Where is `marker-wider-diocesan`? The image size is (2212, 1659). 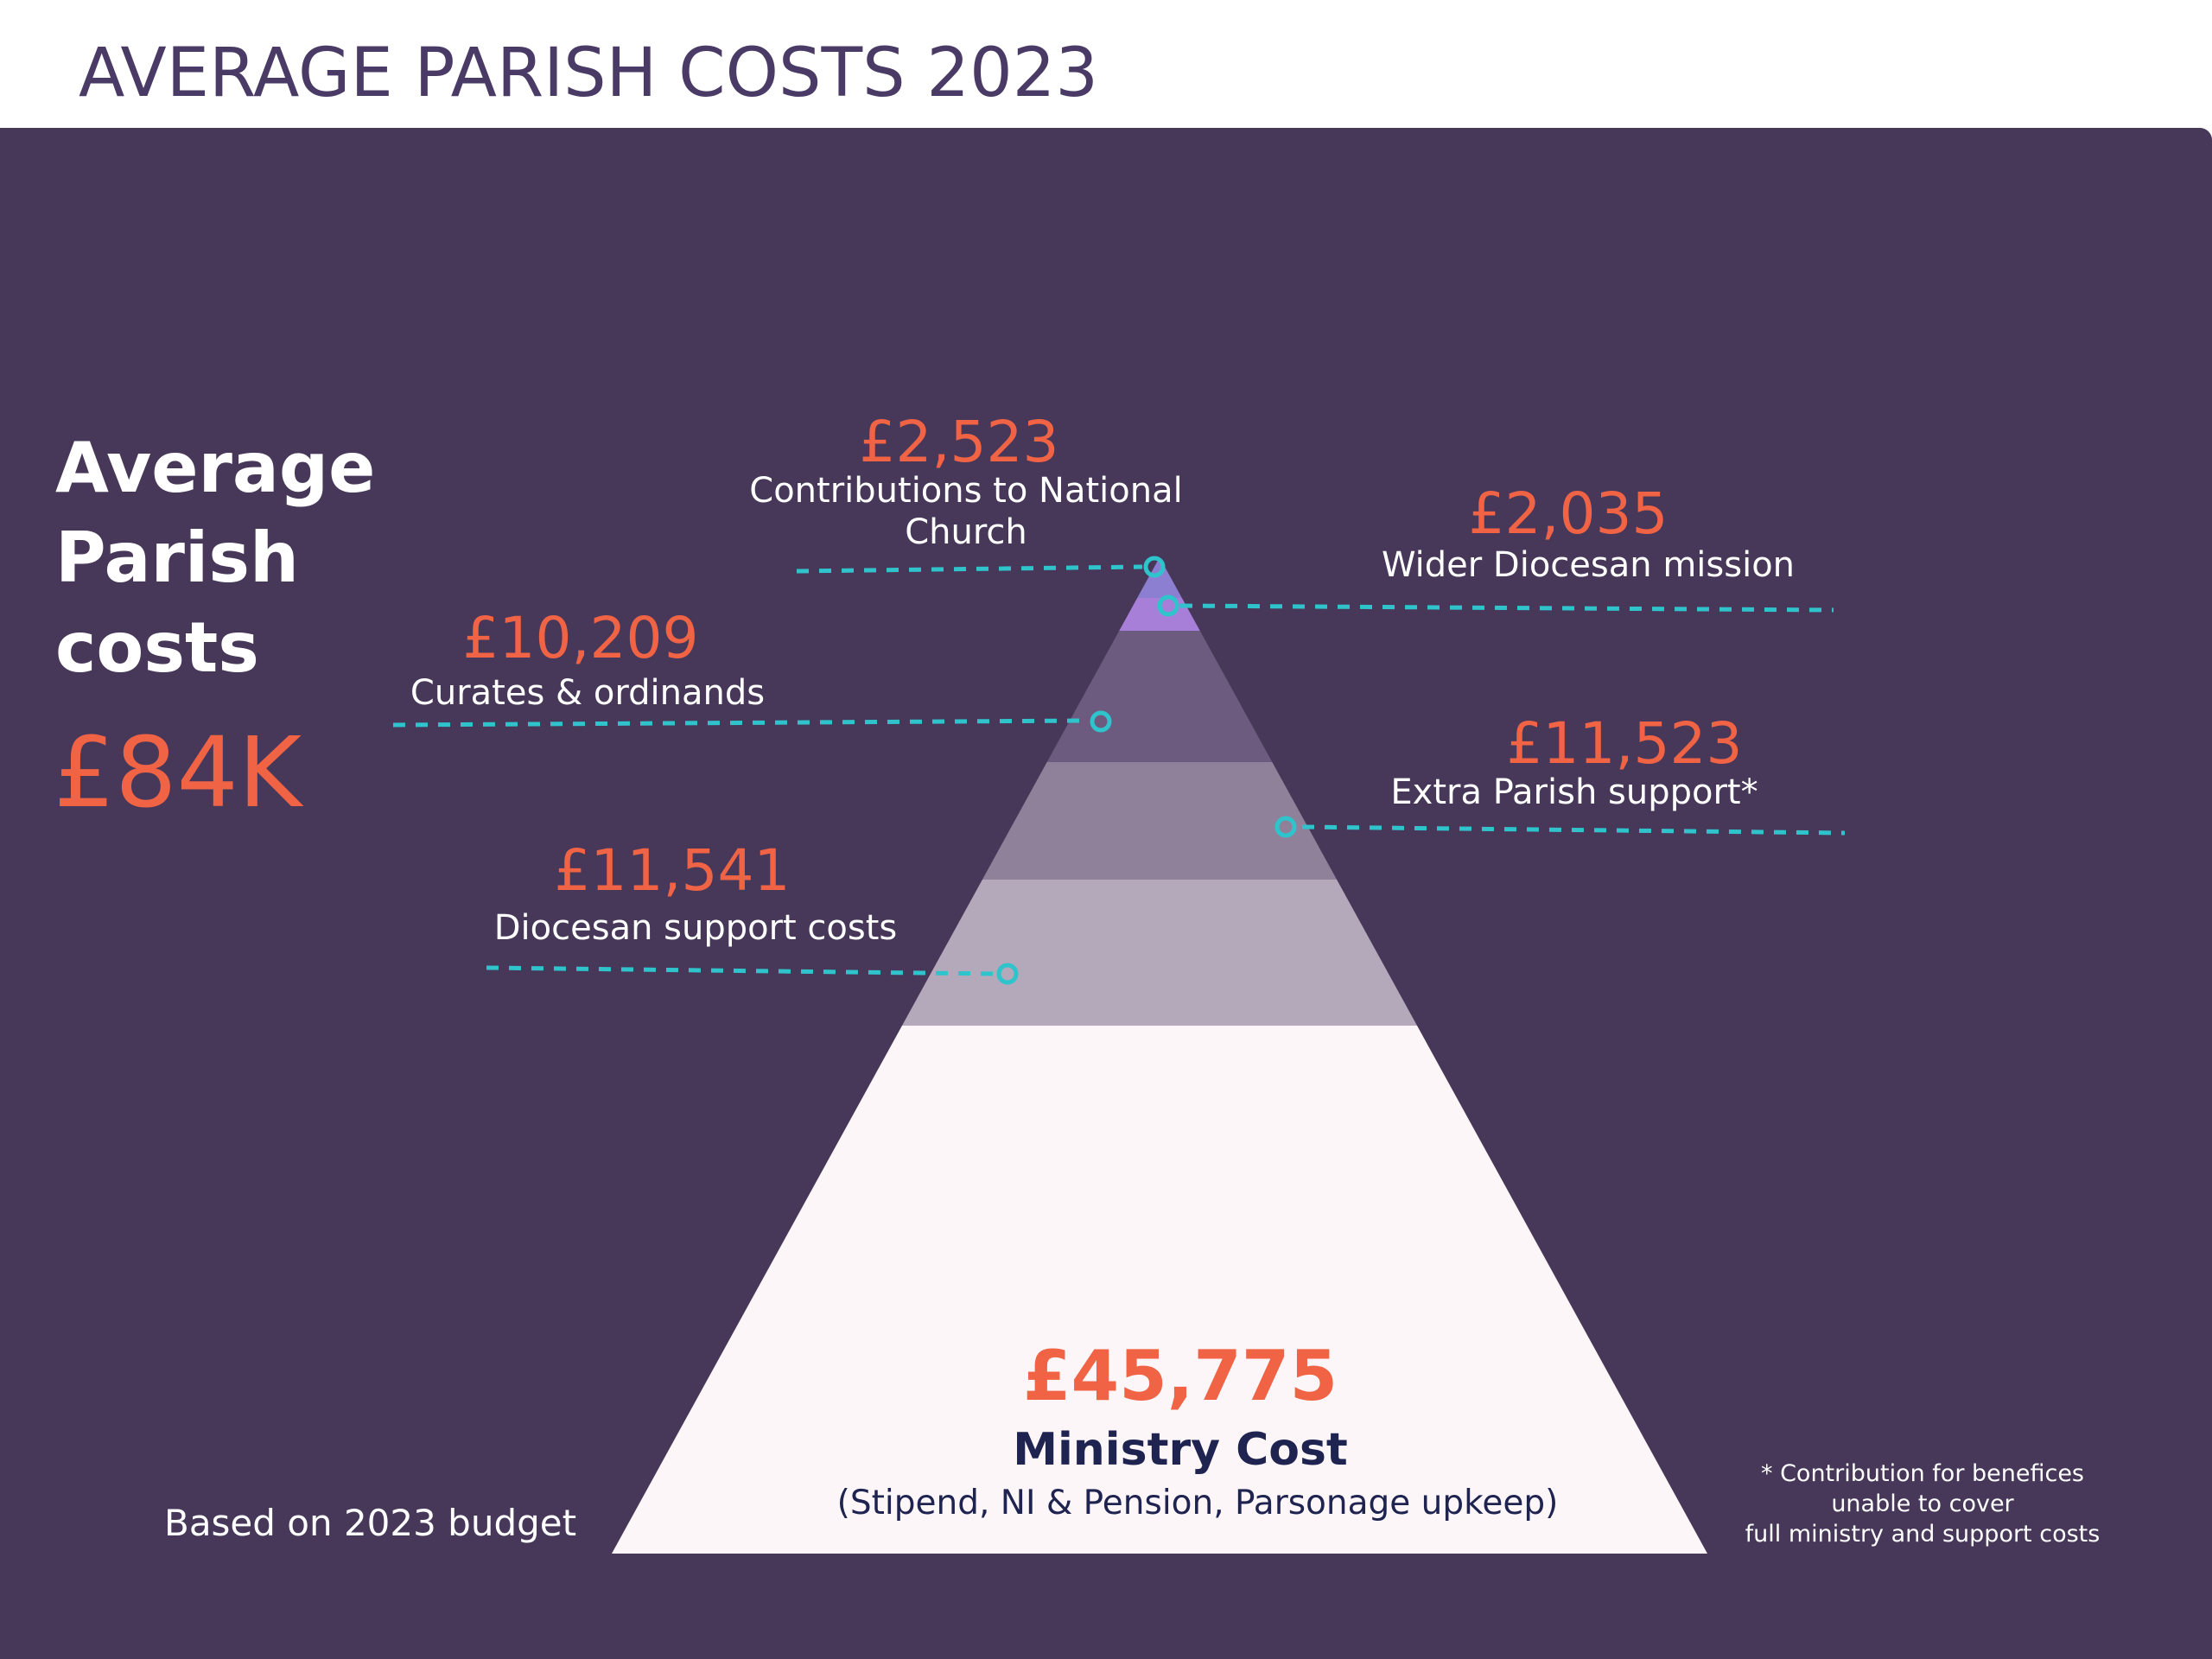
marker-wider-diocesan is located at coordinates (1168, 605).